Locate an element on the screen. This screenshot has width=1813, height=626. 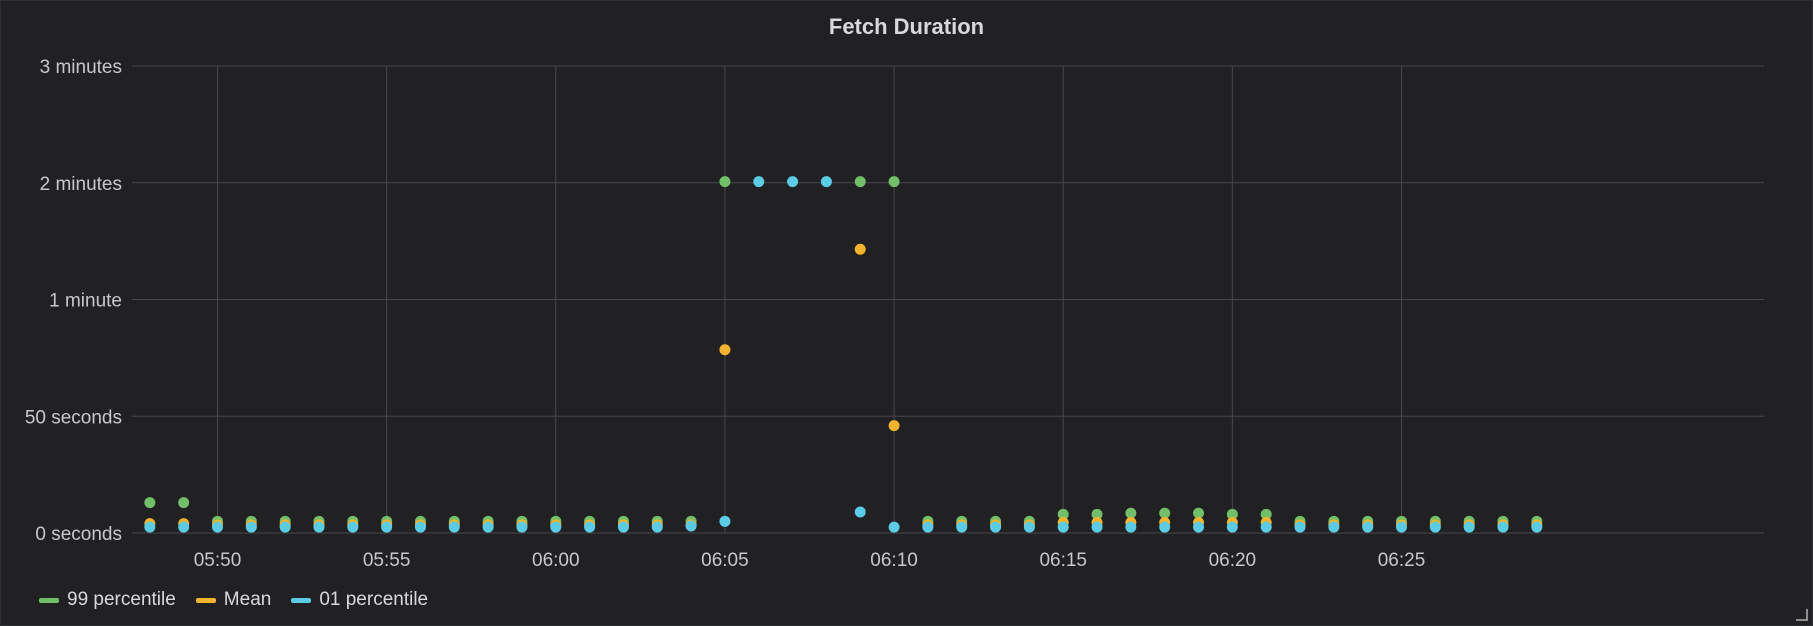
legend: 99 percentile Mean 01 percentile is located at coordinates (233, 600).